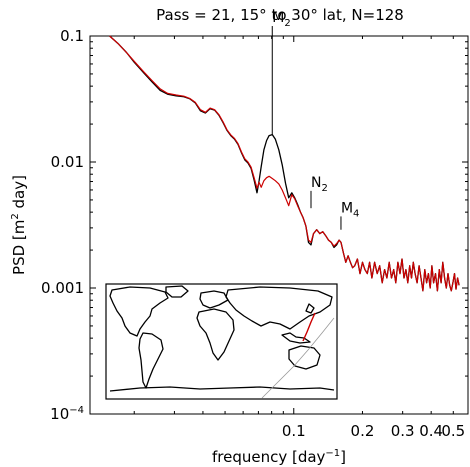  Describe the element at coordinates (350, 209) in the screenshot. I see `annotation-label: M4` at that location.